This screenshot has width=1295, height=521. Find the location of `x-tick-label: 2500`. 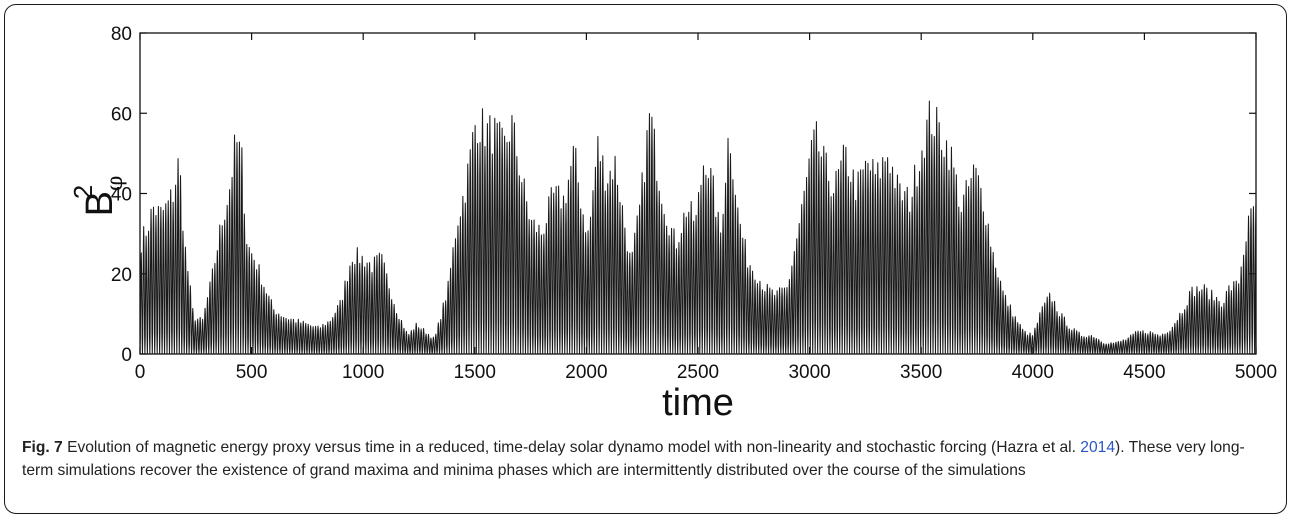

x-tick-label: 2500 is located at coordinates (698, 372).